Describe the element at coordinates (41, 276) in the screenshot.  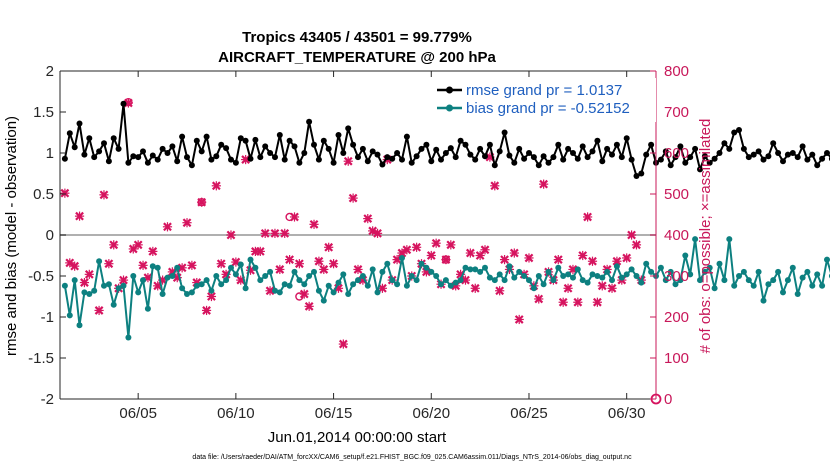
I see `y-tick-label: -0.5` at that location.